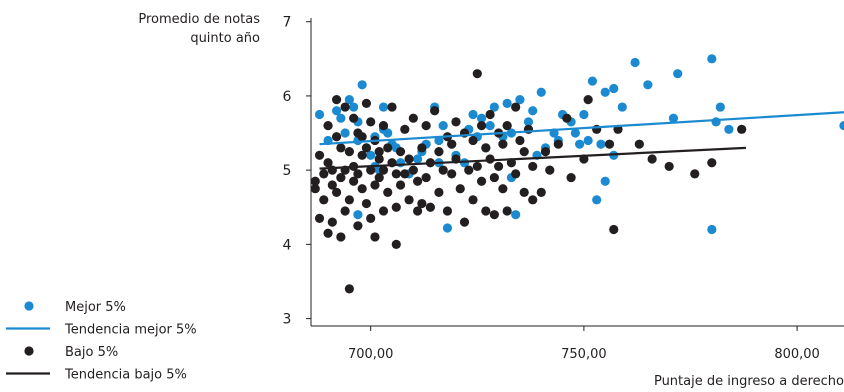 Image resolution: width=844 pixels, height=392 pixels. What do you see at coordinates (287, 320) in the screenshot?
I see `y-tick-label: 3` at bounding box center [287, 320].